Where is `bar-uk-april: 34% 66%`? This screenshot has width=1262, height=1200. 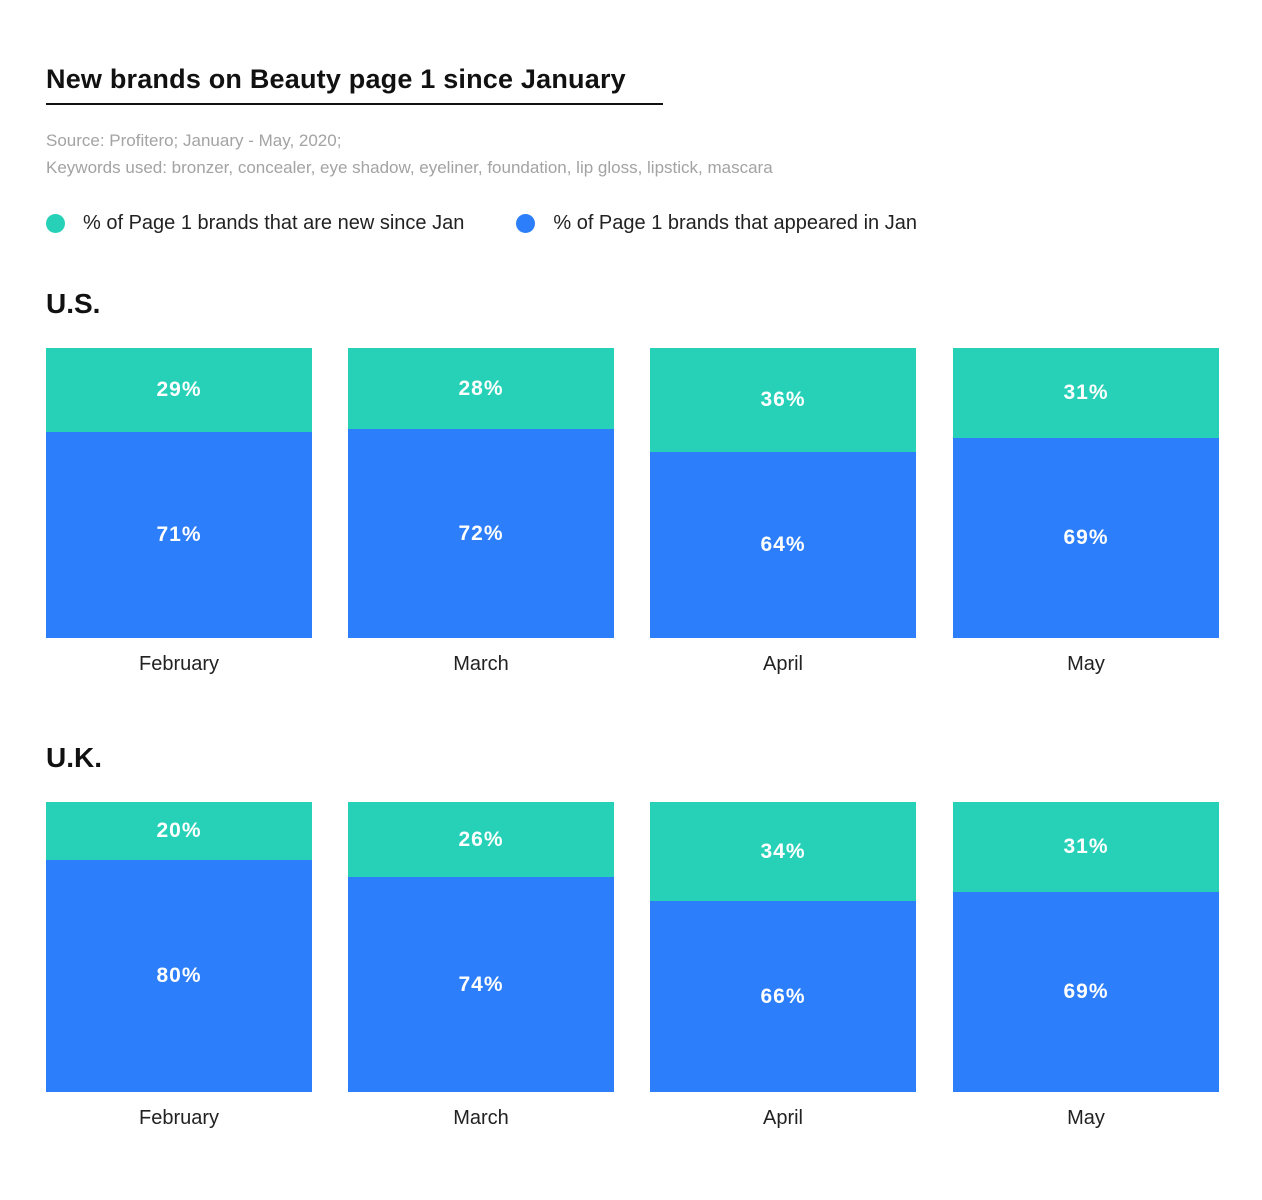 bar-uk-april: 34% 66% is located at coordinates (783, 947).